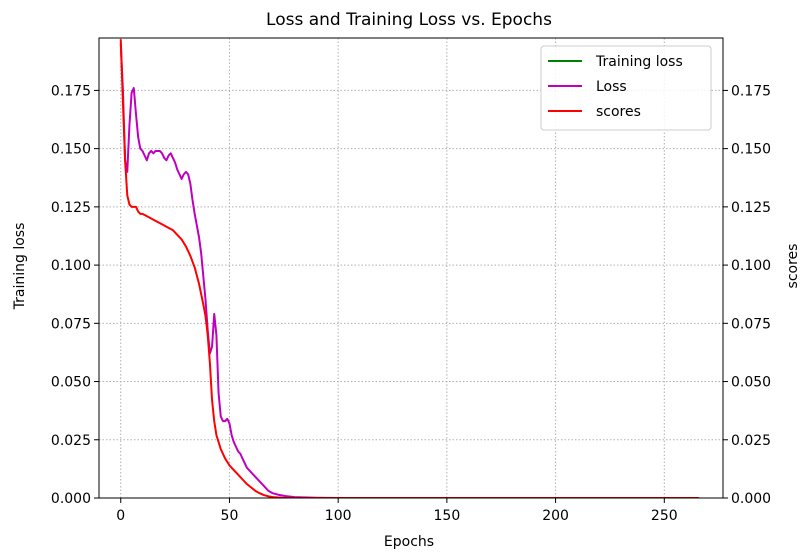  Describe the element at coordinates (751, 441) in the screenshot. I see `y-tick-label-right: 0.025` at that location.